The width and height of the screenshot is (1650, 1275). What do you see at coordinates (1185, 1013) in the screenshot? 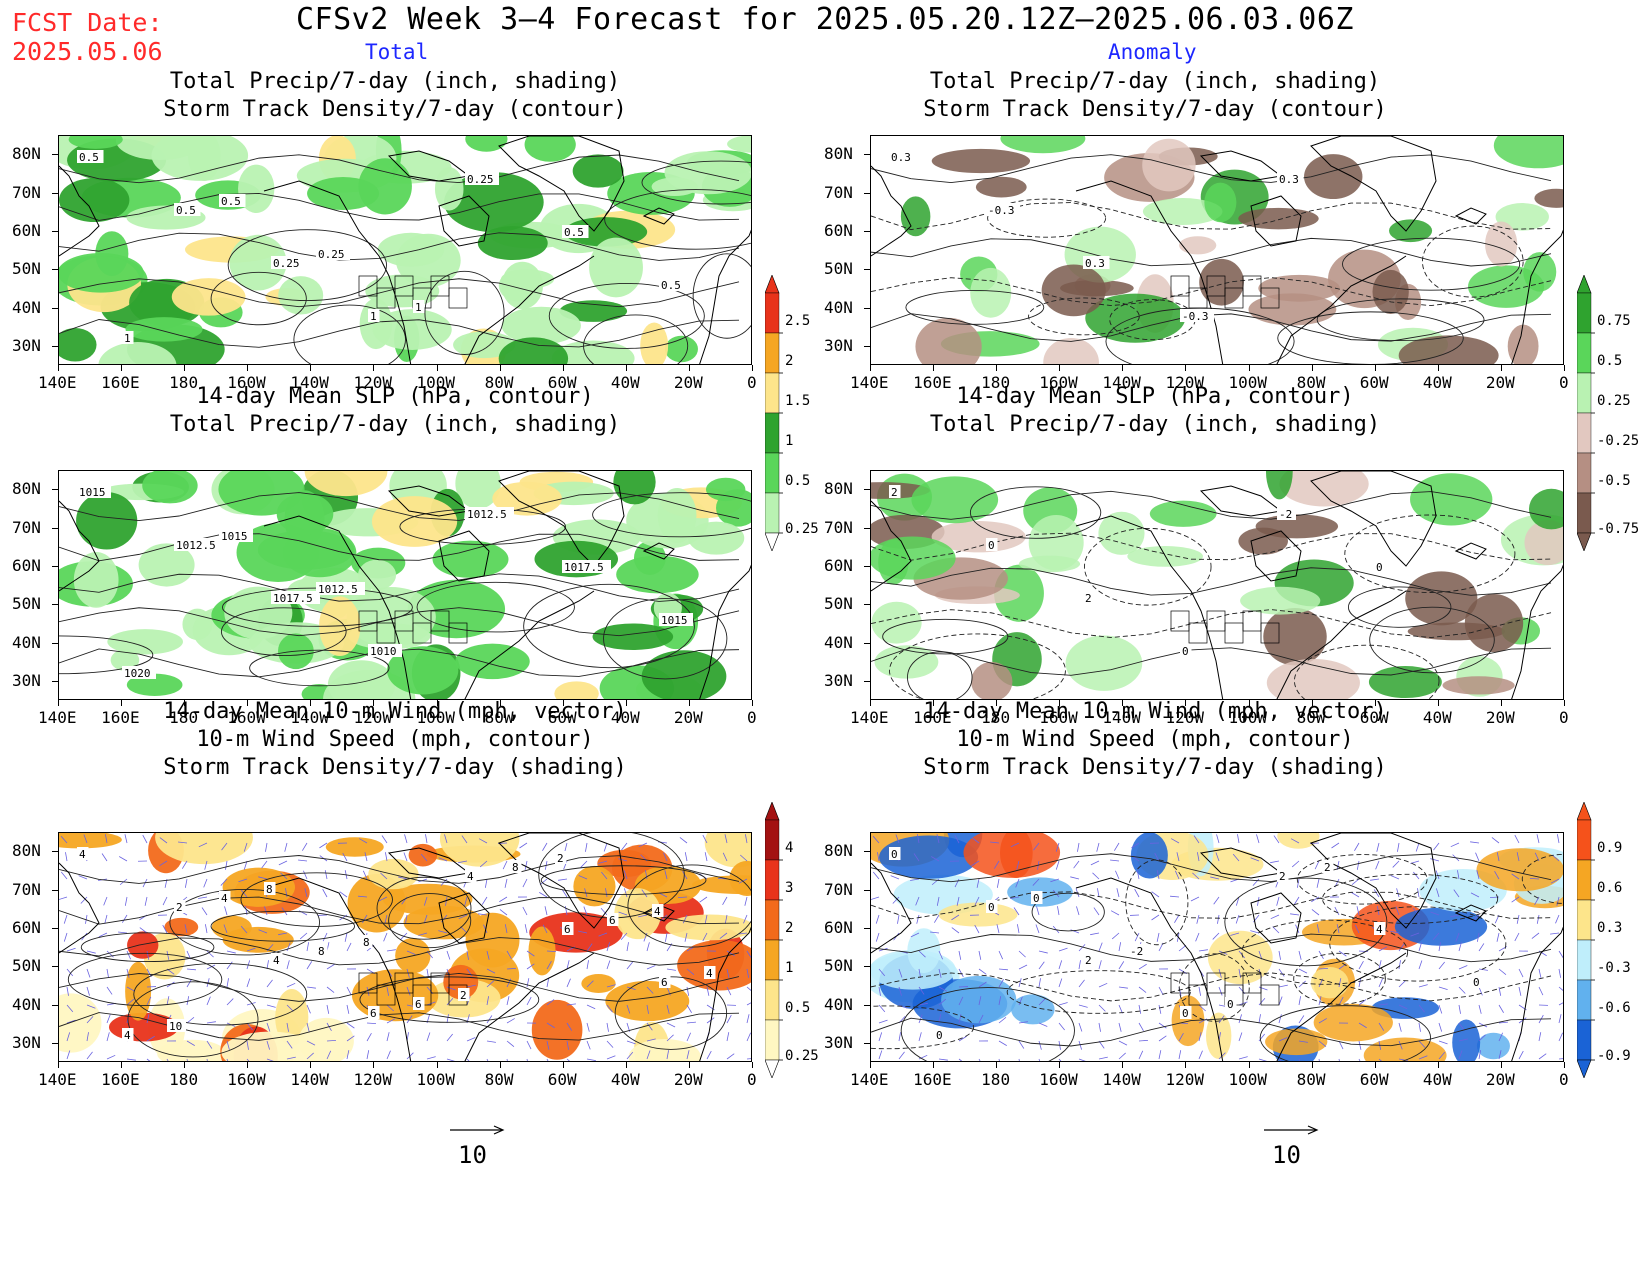
I see `contour-label: 0` at bounding box center [1185, 1013].